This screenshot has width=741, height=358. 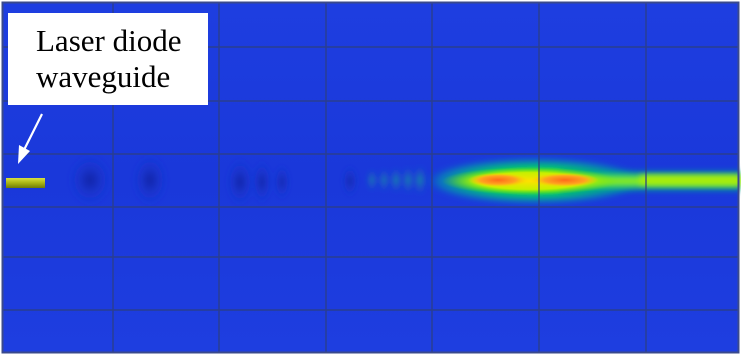 I want to click on annotation-label: Laser diode waveguide, so click(x=108, y=59).